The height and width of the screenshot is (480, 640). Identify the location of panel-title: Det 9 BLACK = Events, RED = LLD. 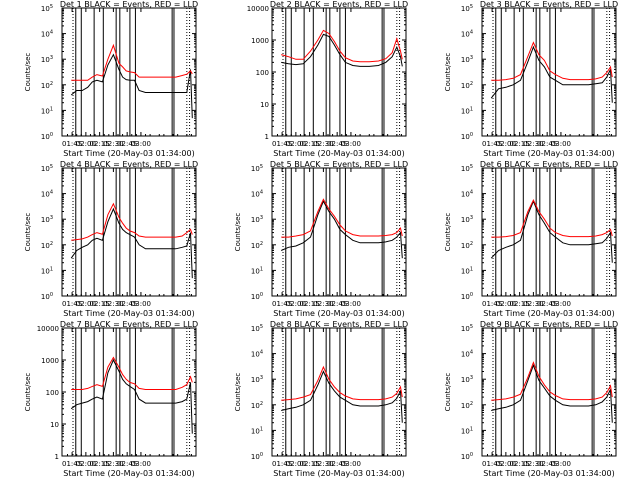
(549, 324).